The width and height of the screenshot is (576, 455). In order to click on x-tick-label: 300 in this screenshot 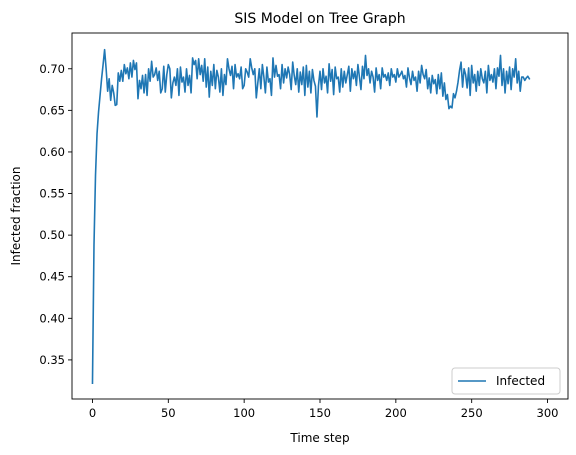, I will do `click(548, 413)`.